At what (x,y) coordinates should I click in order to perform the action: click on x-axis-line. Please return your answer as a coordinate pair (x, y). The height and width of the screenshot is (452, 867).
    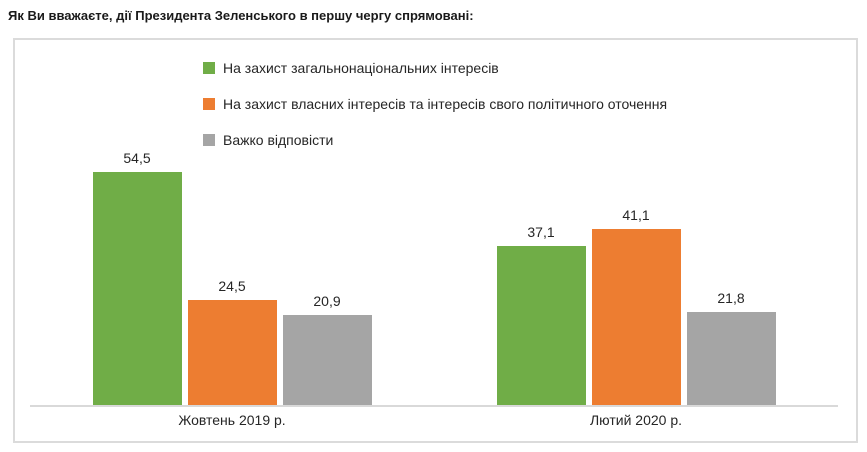
    Looking at the image, I should click on (434, 406).